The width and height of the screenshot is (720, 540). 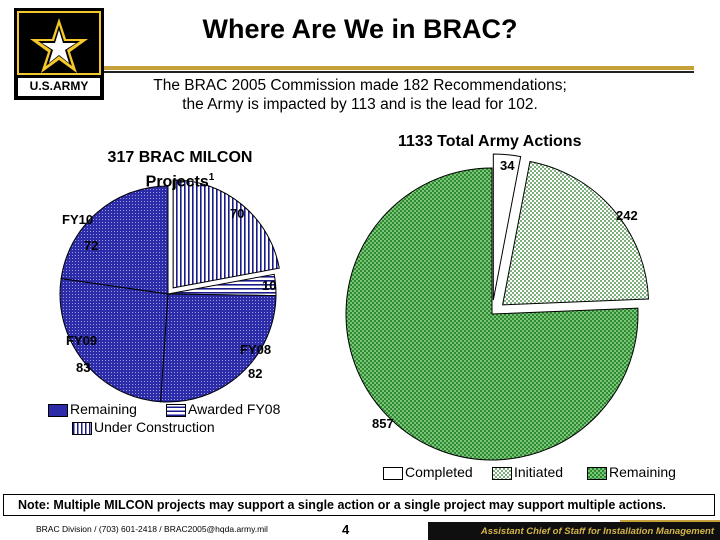 I want to click on slice-label-34: 34, so click(x=507, y=165).